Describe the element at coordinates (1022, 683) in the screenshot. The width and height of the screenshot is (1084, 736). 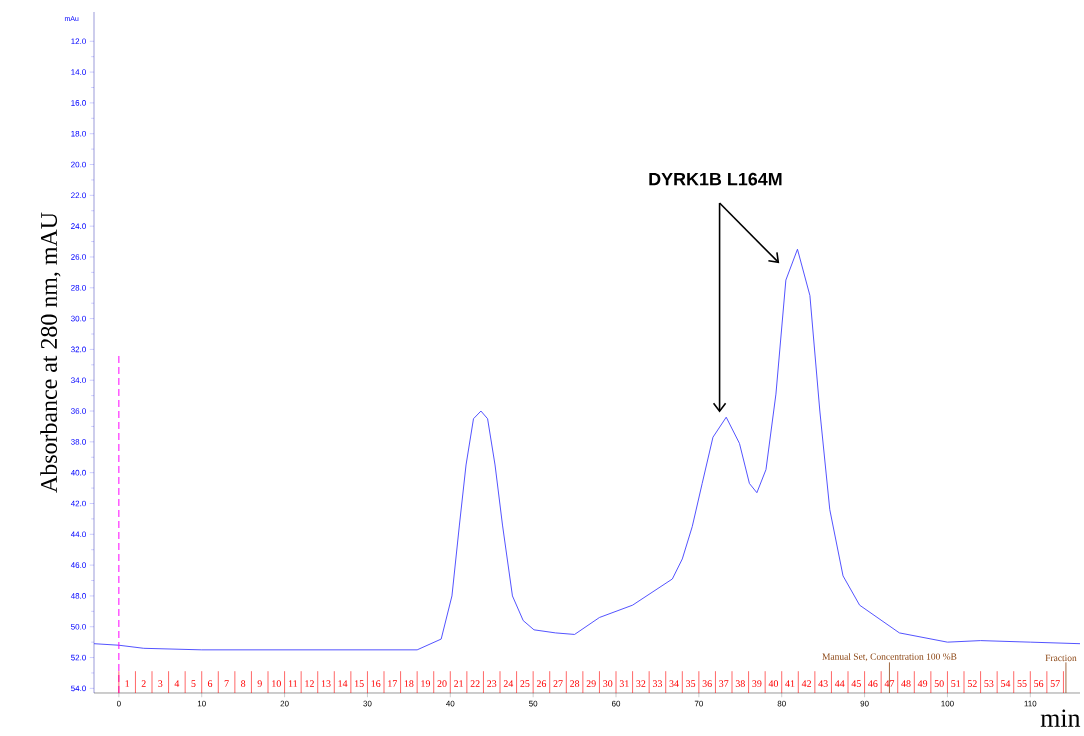
I see `annotation: 55` at that location.